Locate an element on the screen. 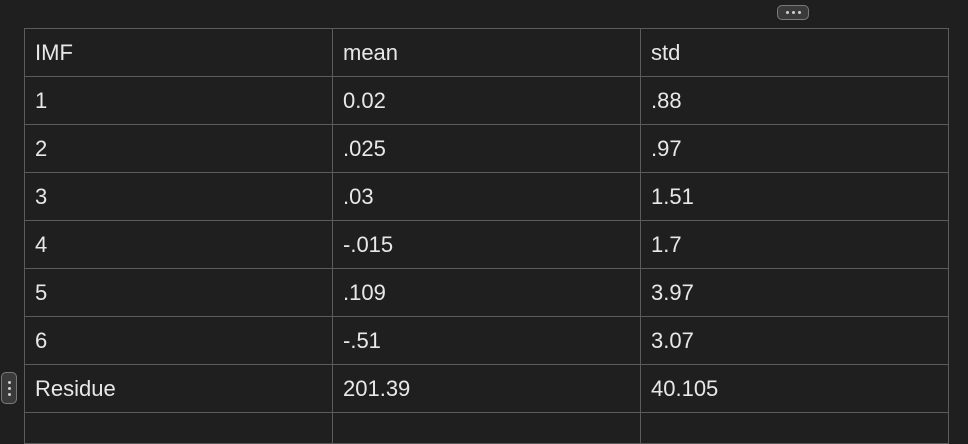  table-cell: 2 is located at coordinates (178, 148).